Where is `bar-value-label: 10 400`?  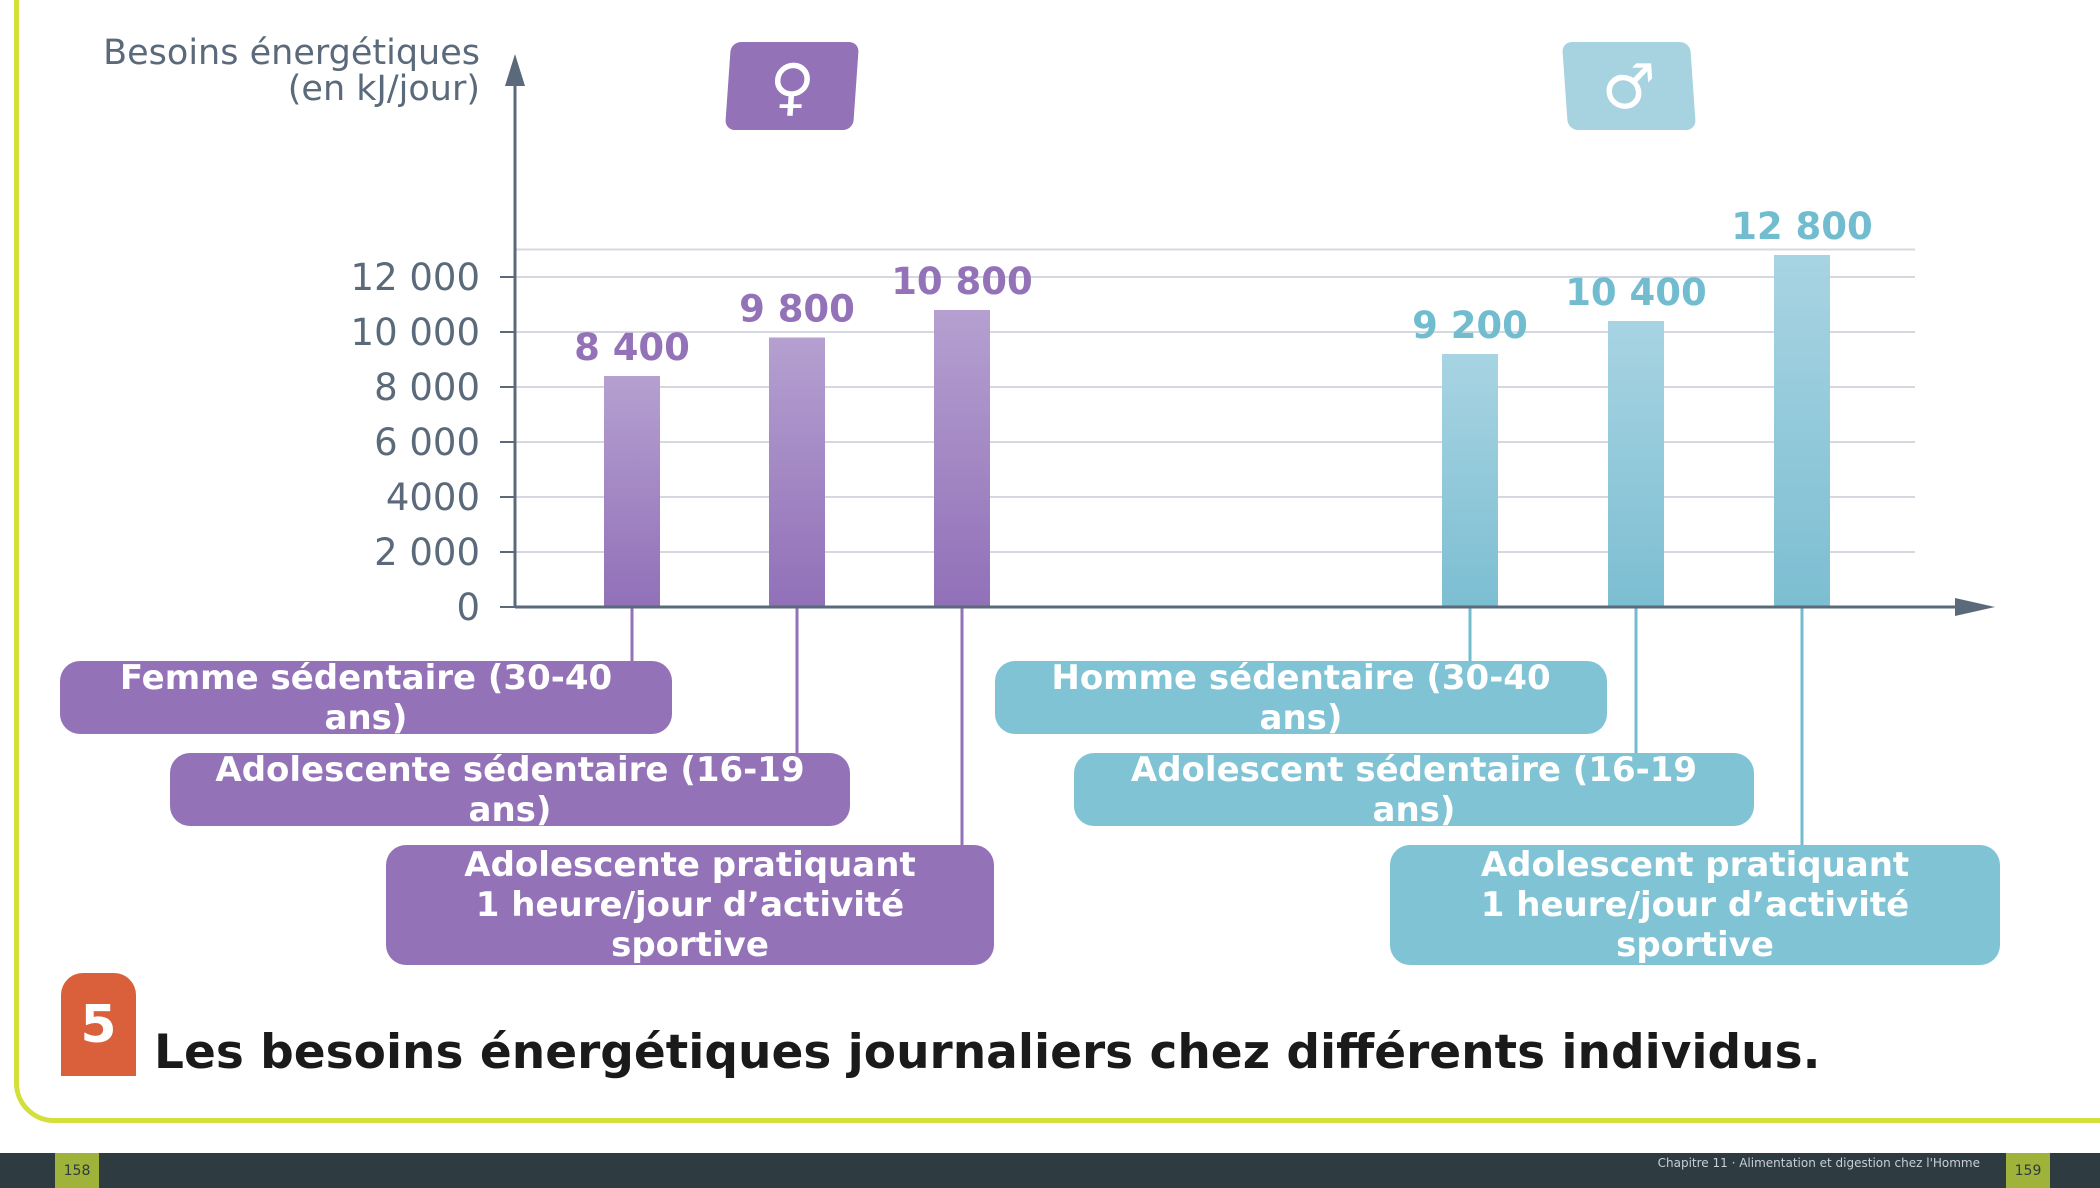 bar-value-label: 10 400 is located at coordinates (1636, 292).